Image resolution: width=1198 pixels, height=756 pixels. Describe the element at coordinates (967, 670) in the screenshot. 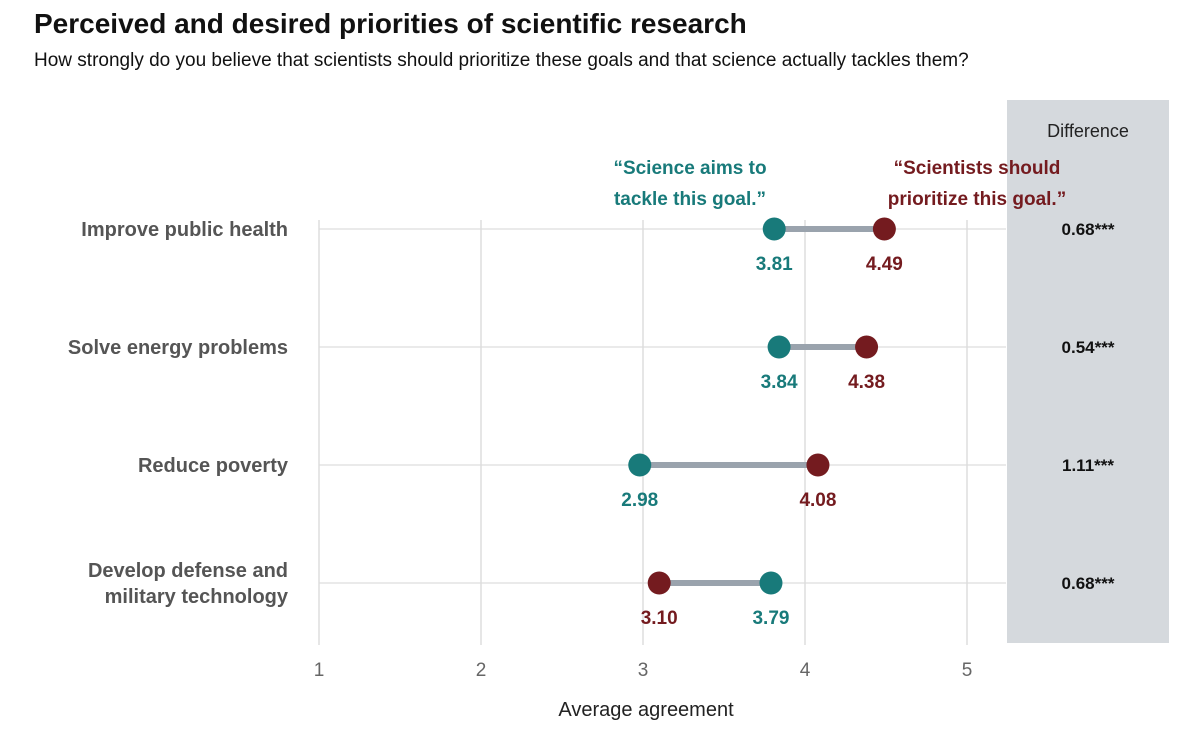

I see `x-tick-label: 5` at that location.